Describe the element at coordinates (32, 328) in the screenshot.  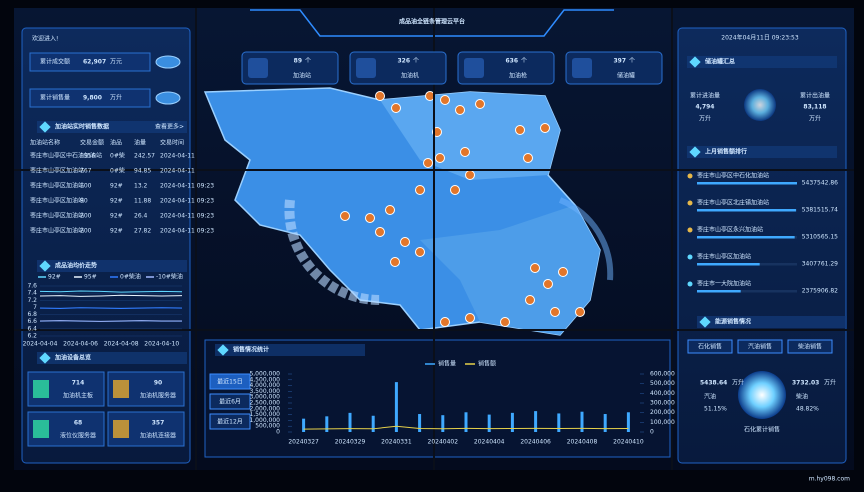
I see `y-tick-label: 6.4` at that location.